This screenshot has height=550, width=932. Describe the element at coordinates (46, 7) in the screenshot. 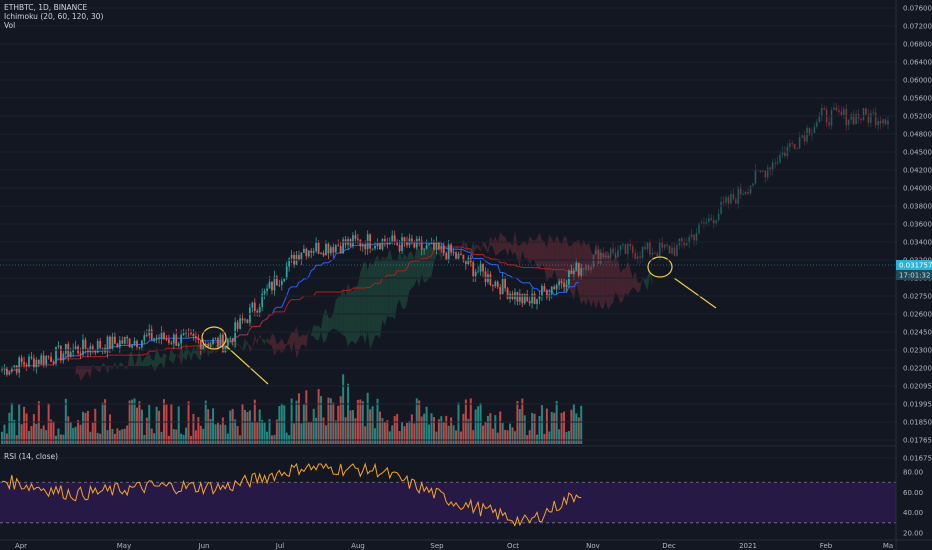

I see `symbol-legend: ETHBTC, 1D, BINANCE` at that location.